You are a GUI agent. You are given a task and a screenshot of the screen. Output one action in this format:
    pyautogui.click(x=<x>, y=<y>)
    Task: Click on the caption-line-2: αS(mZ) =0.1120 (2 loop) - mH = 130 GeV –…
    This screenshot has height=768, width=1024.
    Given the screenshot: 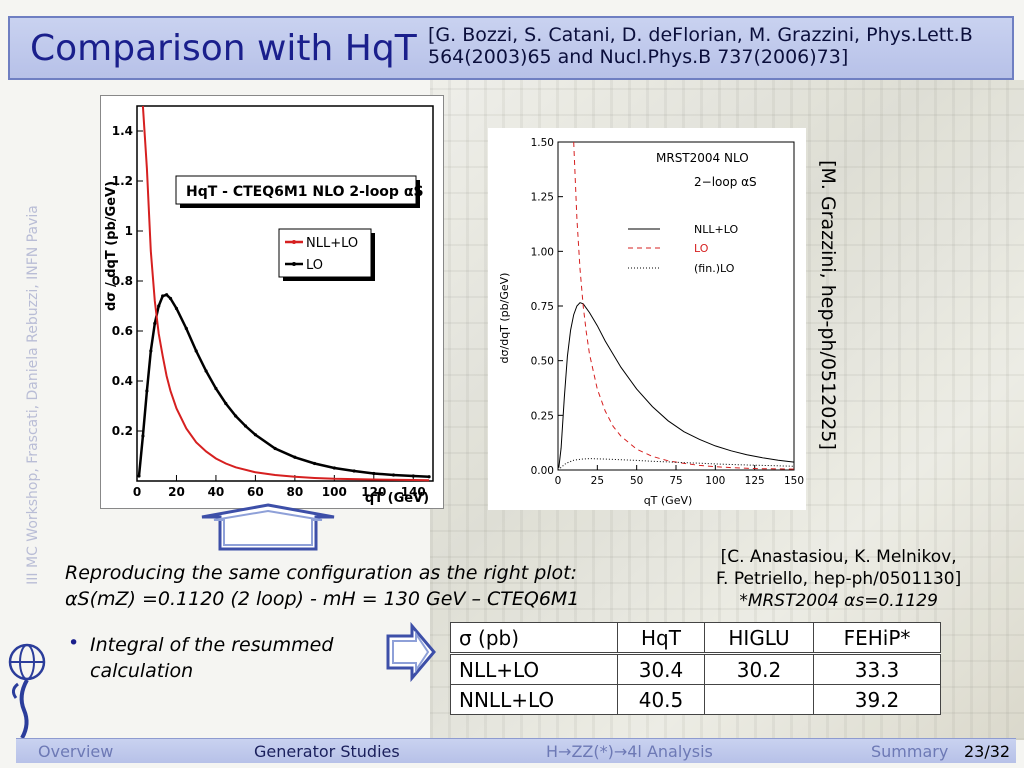 What is the action you would take?
    pyautogui.click(x=322, y=599)
    